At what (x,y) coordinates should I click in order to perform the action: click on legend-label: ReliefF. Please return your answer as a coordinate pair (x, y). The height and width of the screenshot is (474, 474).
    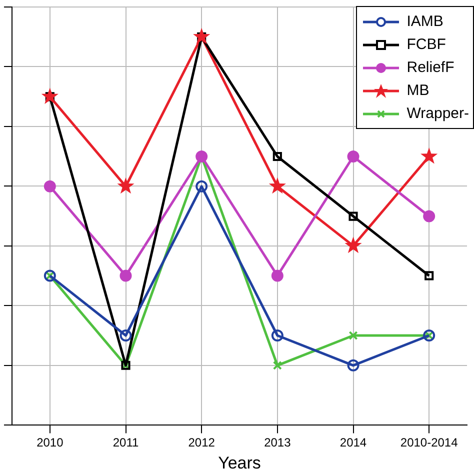
    Looking at the image, I should click on (430, 67).